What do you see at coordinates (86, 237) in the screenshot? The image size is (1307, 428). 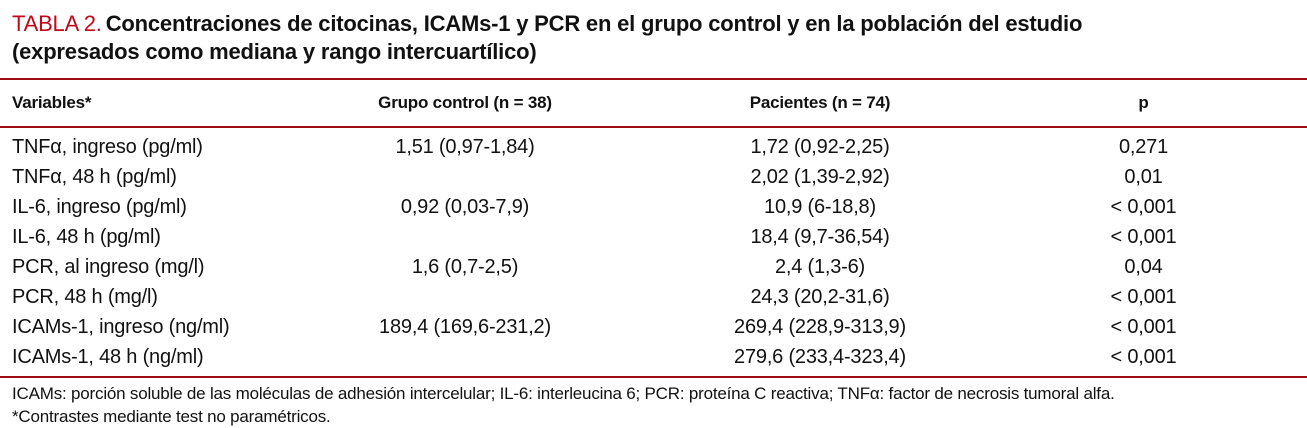 I see `cell-variable: IL-6, 48 h (pg/ml)` at bounding box center [86, 237].